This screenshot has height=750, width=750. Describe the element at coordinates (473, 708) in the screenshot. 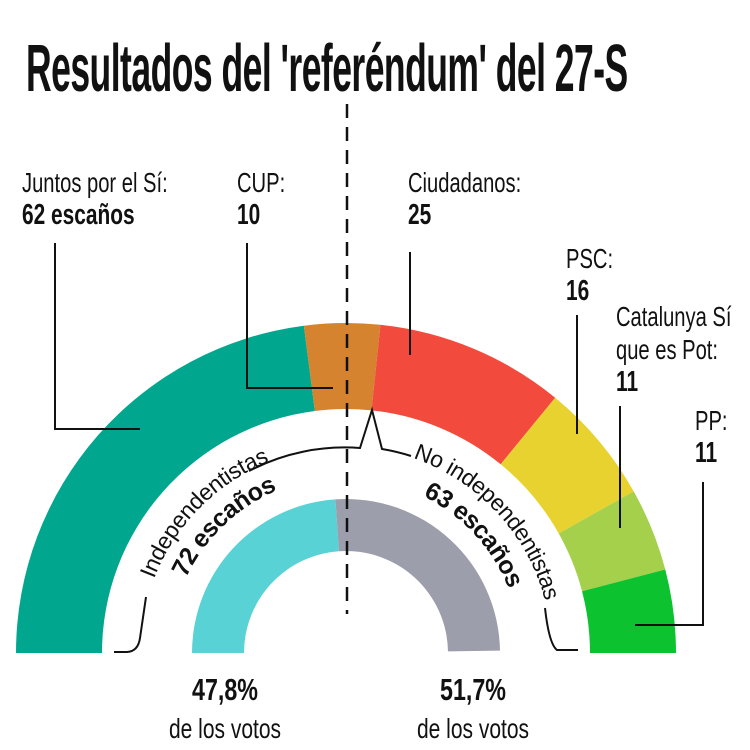

I see `votes-label-no-independentistas: 51,7% de los votos` at that location.